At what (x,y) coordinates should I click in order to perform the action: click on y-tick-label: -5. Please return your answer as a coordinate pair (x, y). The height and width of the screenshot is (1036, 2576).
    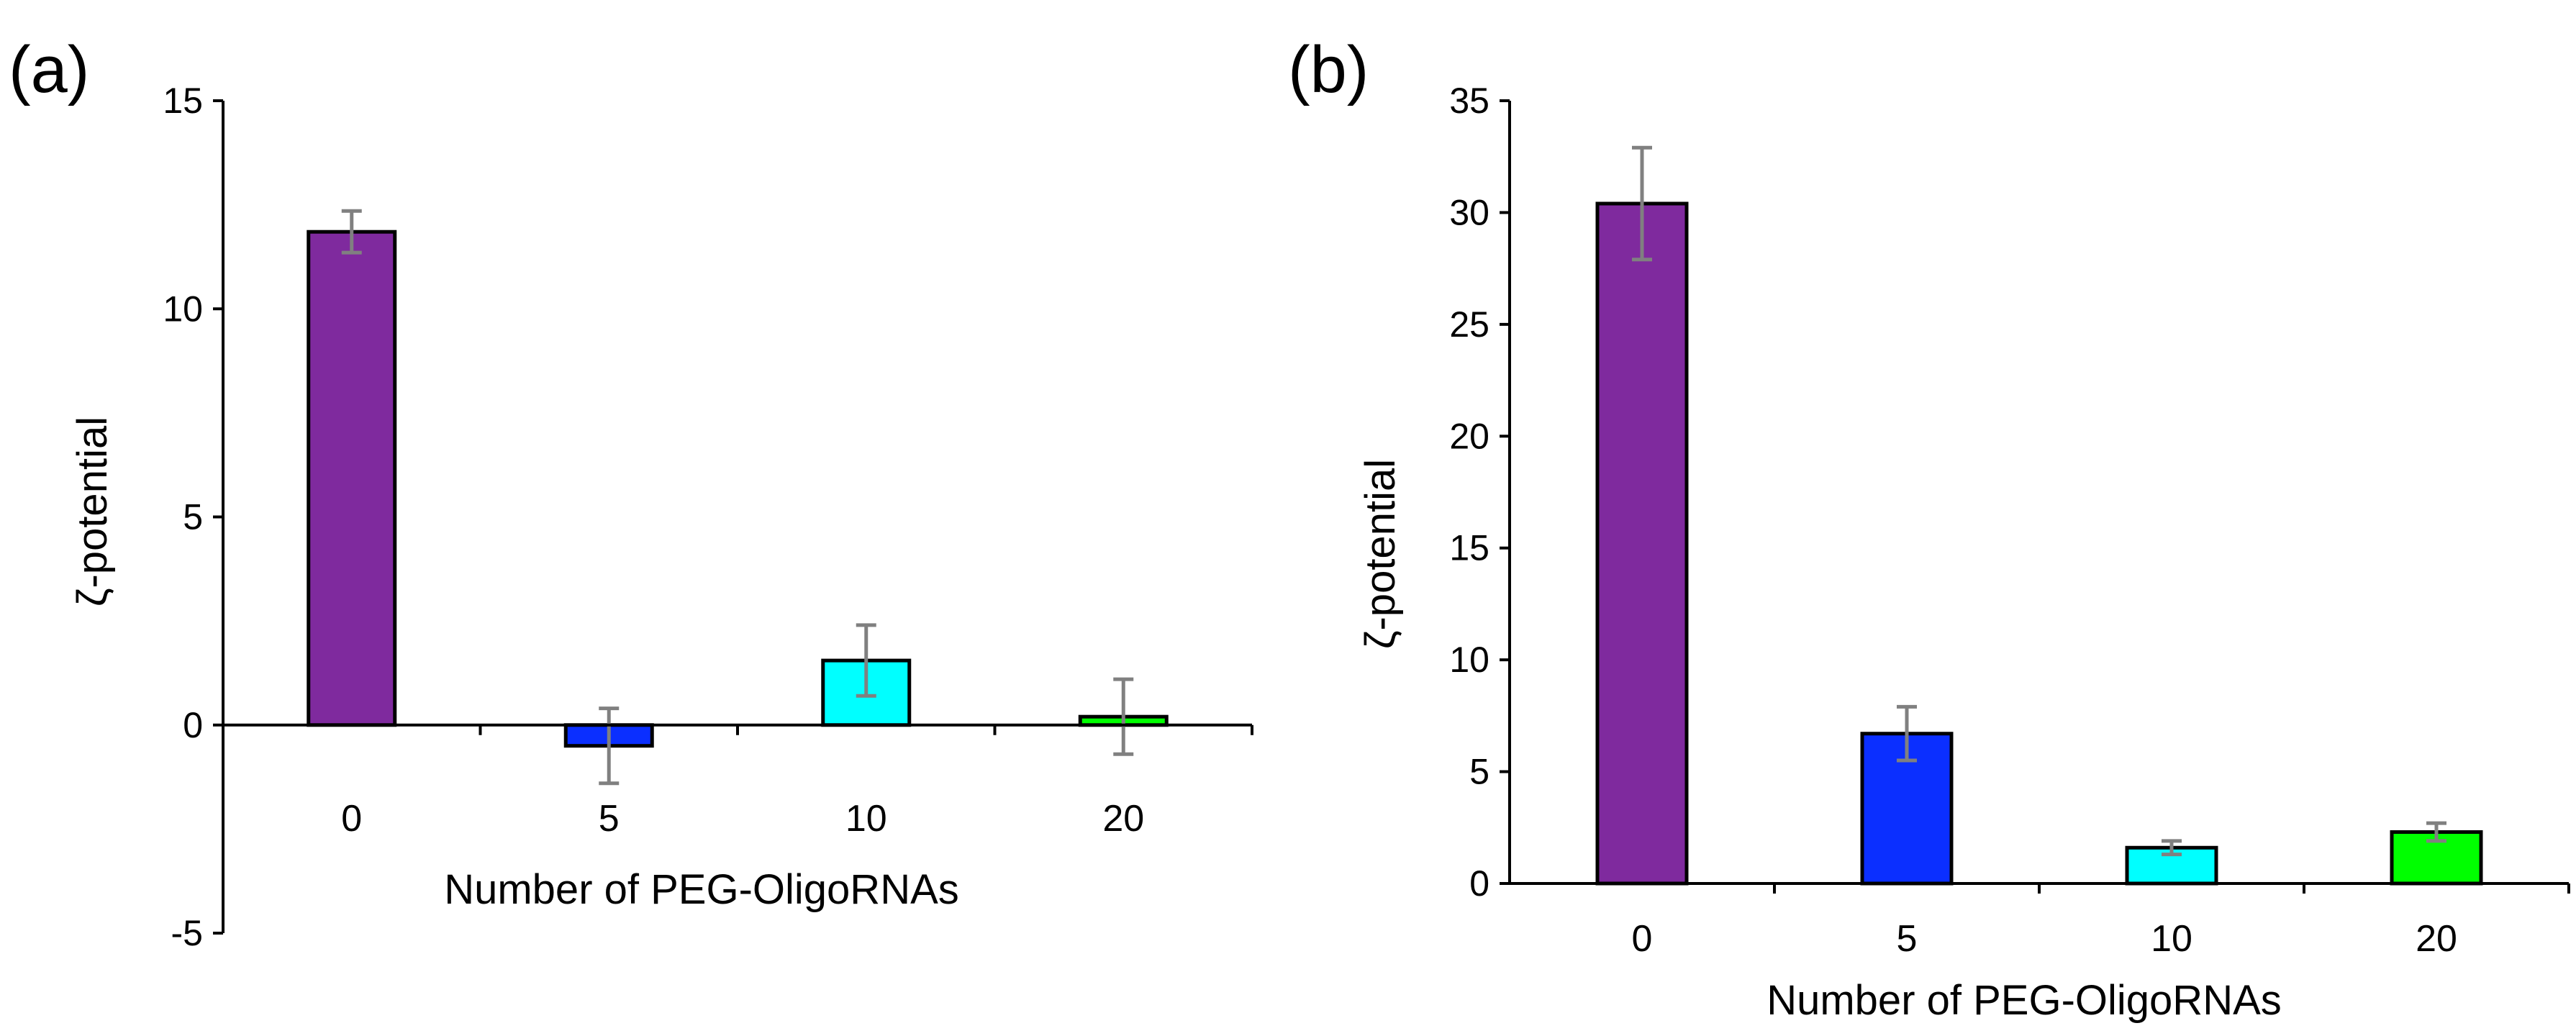
    Looking at the image, I should click on (187, 933).